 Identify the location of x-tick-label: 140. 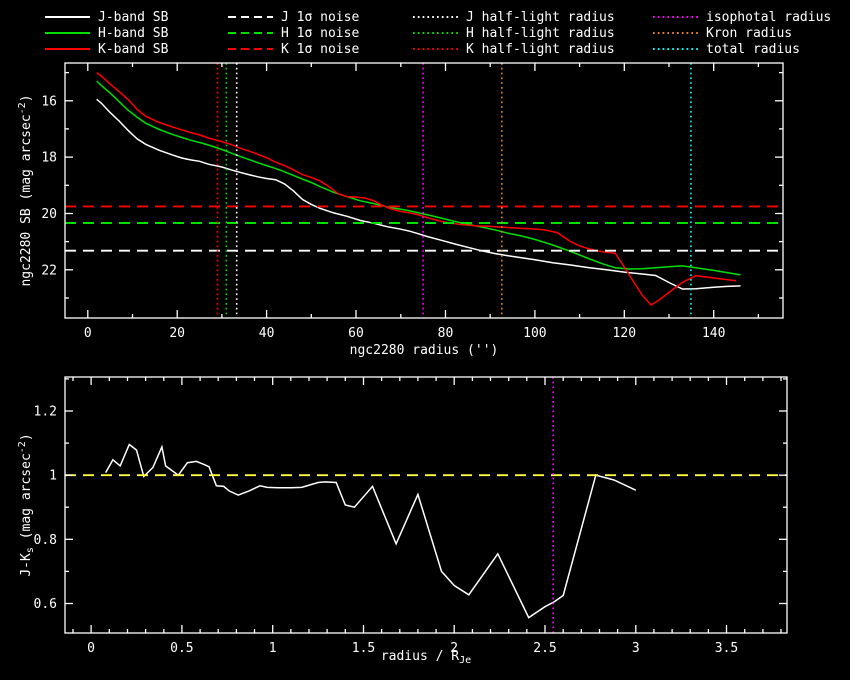
(713, 333).